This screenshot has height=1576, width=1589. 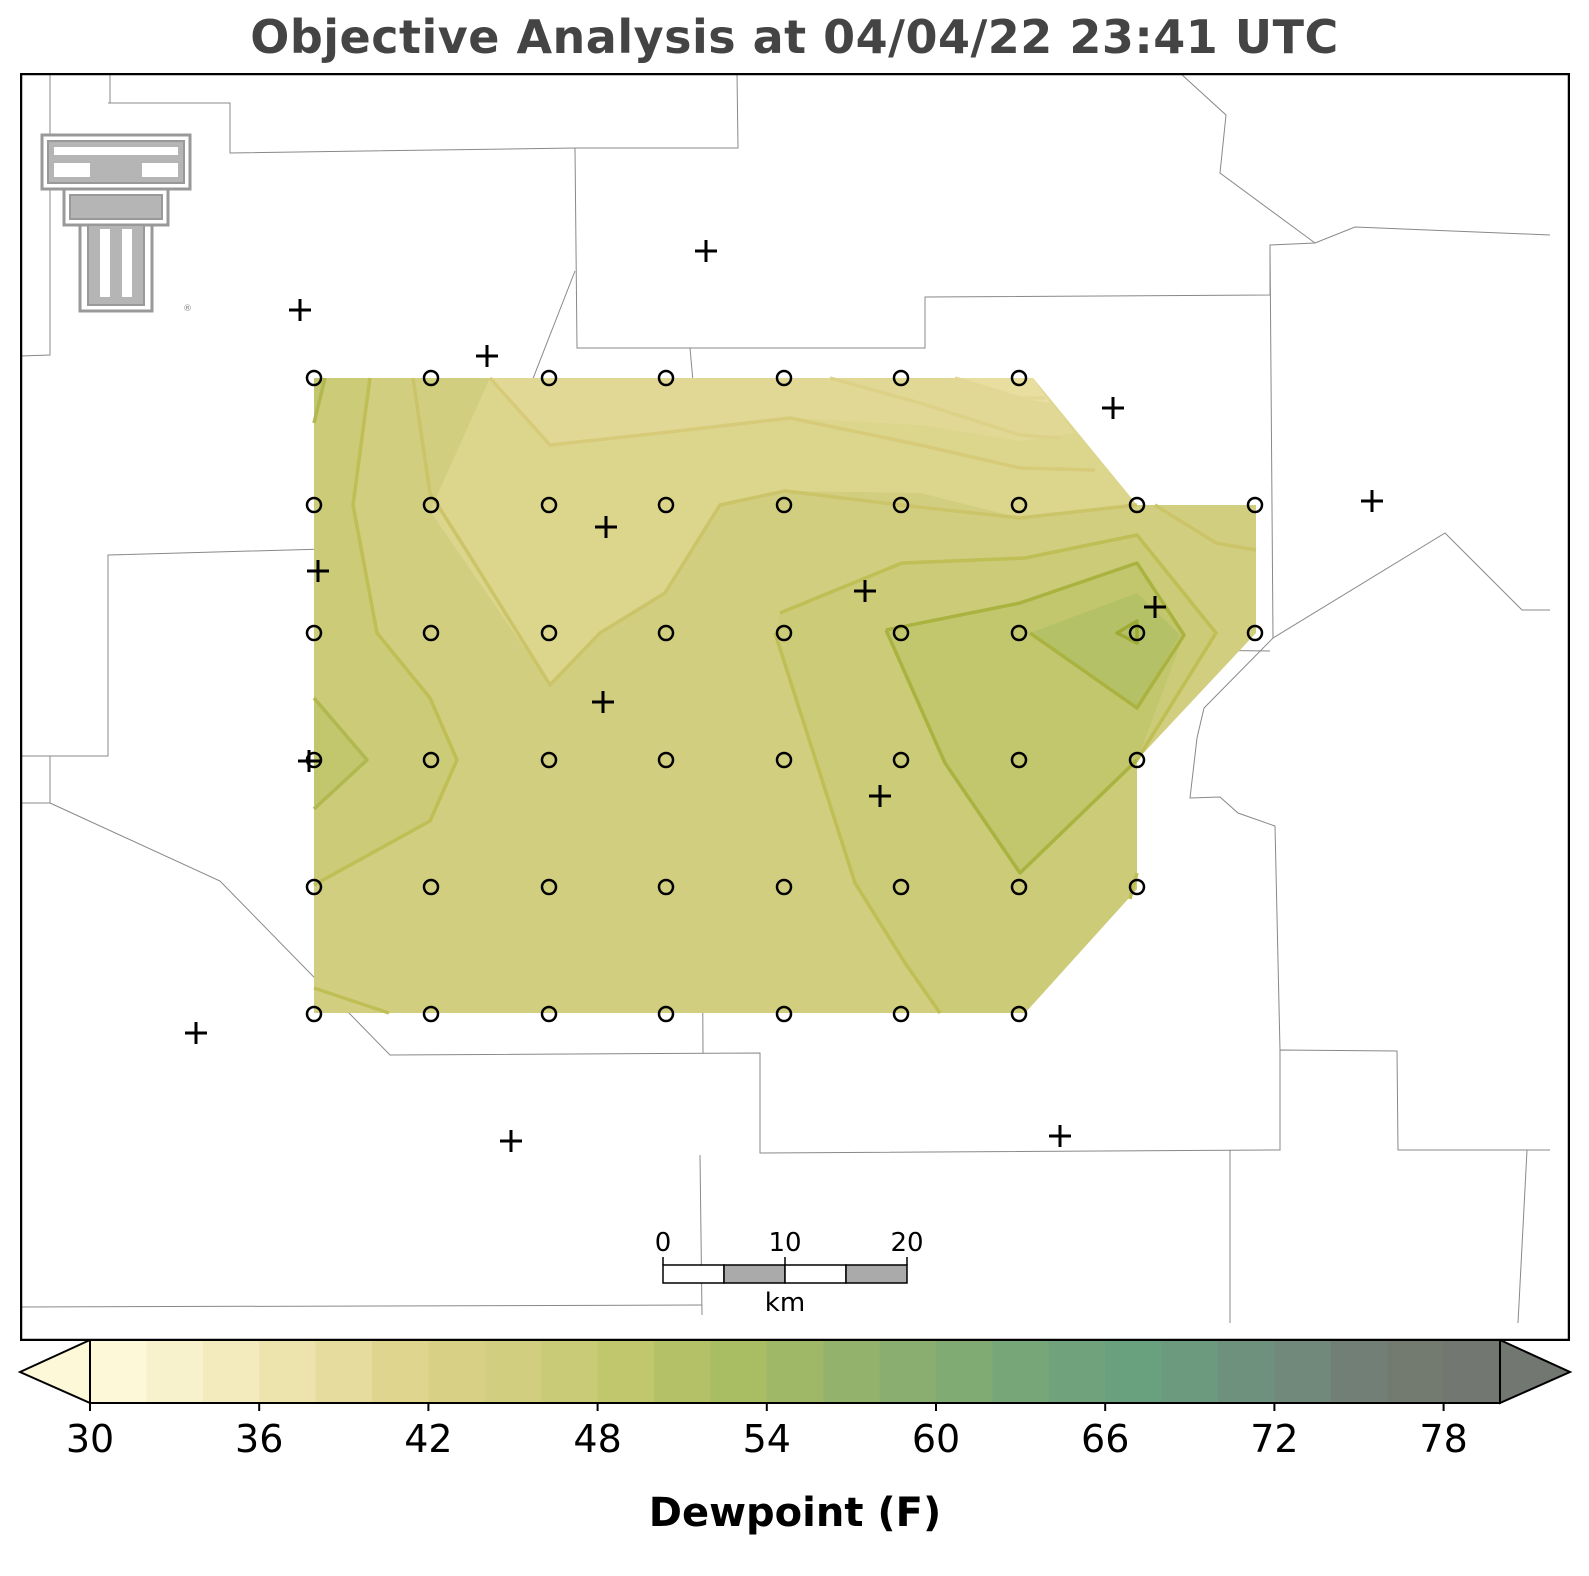 I want to click on colorbar-tick-label: 66, so click(x=1105, y=1439).